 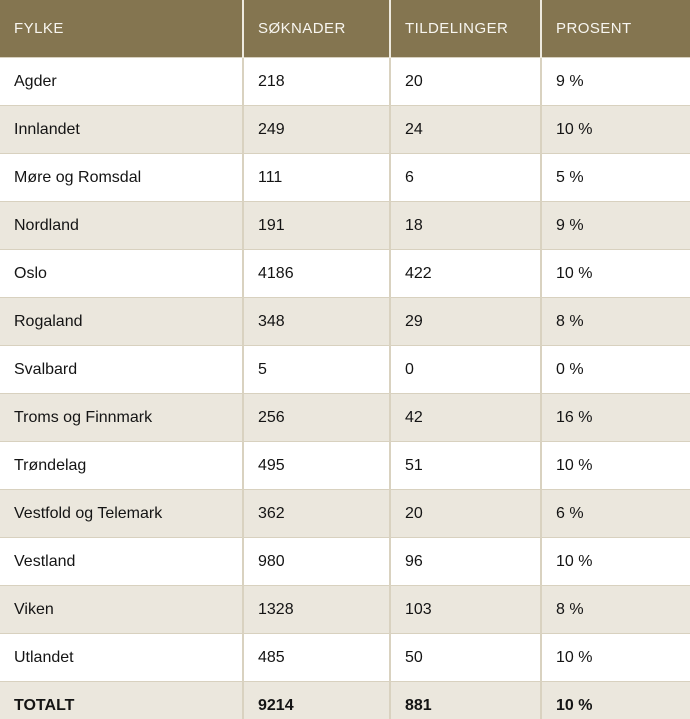 What do you see at coordinates (316, 225) in the screenshot?
I see `cell-soknader: 191` at bounding box center [316, 225].